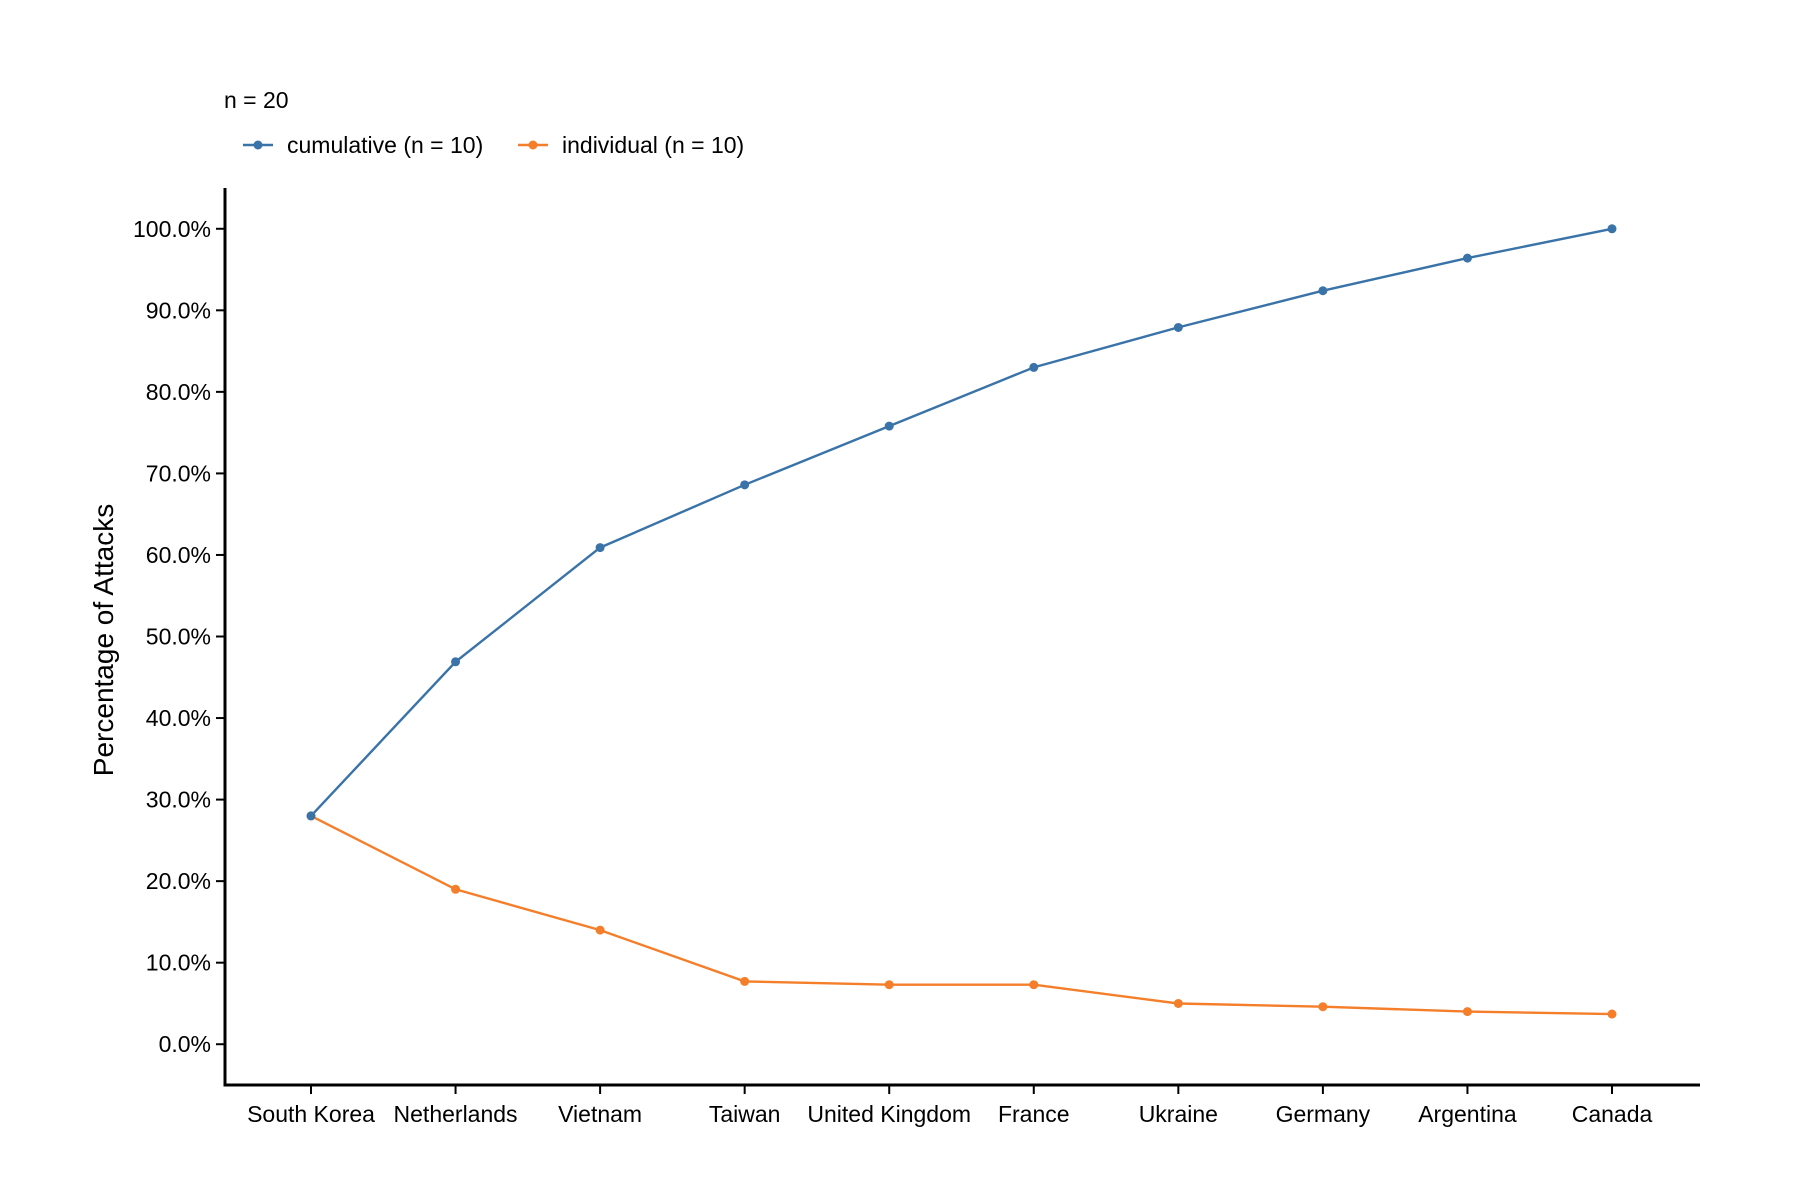 This screenshot has width=1800, height=1200. I want to click on y-tick-label: 70.0%, so click(178, 473).